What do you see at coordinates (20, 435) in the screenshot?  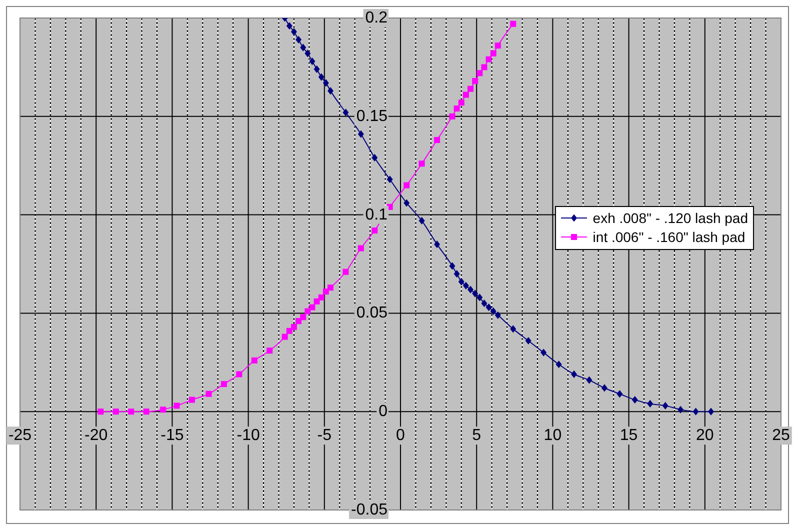 I see `x-tick-label: -25` at bounding box center [20, 435].